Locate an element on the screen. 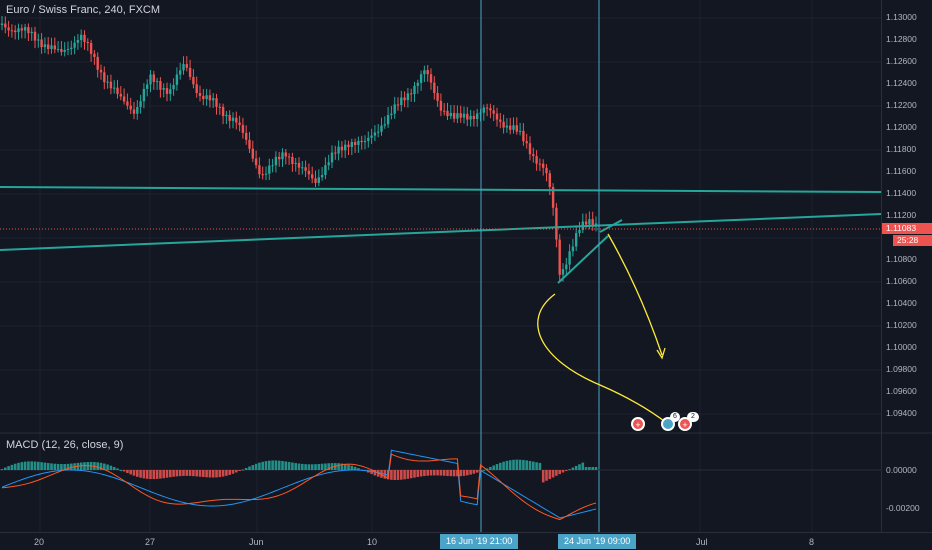 Image resolution: width=932 pixels, height=550 pixels. countdown-label: 25:28 is located at coordinates (912, 240).